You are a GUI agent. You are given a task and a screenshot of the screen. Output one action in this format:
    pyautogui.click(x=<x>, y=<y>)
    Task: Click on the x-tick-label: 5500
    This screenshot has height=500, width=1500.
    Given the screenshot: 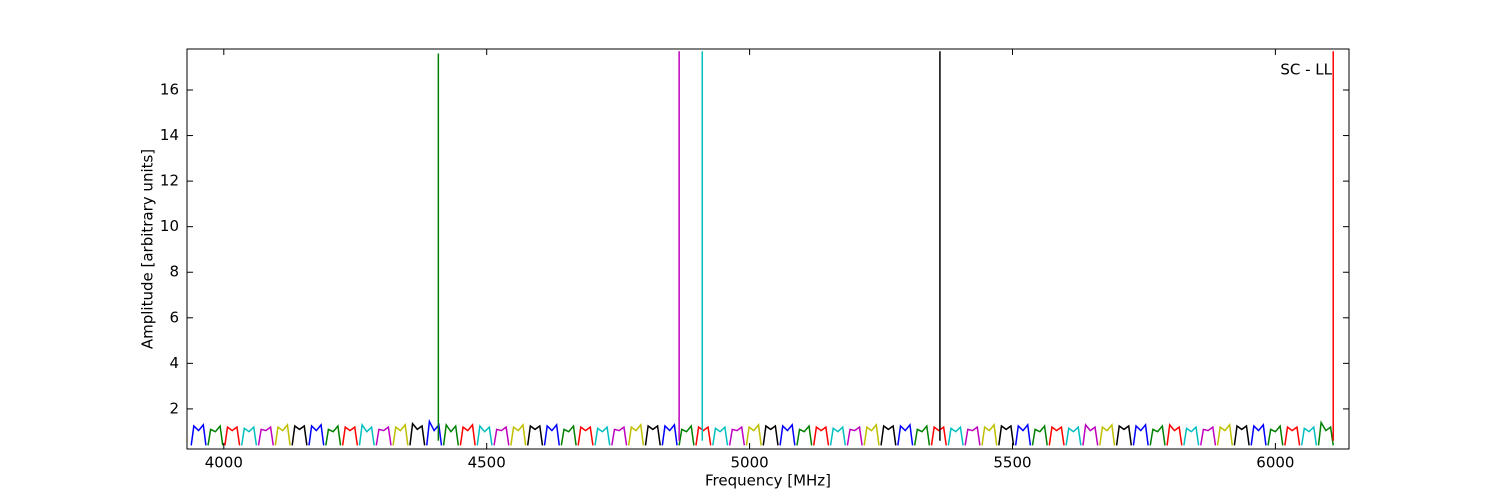 What is the action you would take?
    pyautogui.click(x=1012, y=463)
    